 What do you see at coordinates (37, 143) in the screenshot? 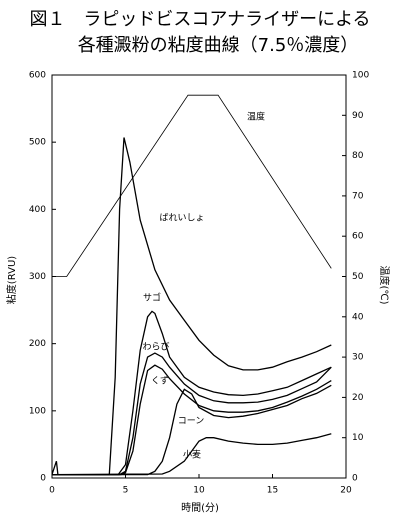
I see `y-tick-label: 500` at bounding box center [37, 143].